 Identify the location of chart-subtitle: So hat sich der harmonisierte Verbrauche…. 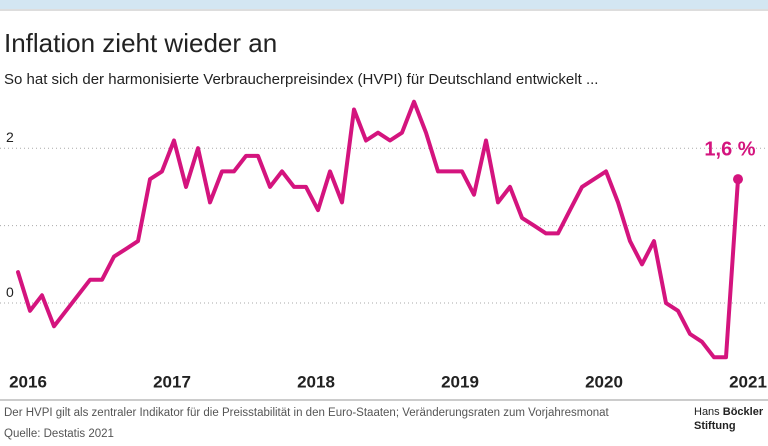
(301, 79).